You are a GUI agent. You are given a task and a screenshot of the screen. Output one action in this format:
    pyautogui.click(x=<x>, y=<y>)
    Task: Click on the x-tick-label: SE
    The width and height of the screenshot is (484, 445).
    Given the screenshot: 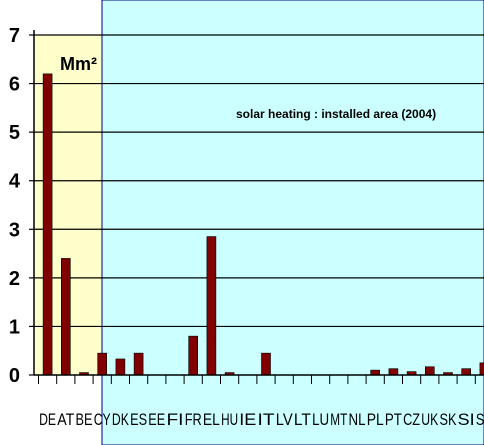 What is the action you would take?
    pyautogui.click(x=480, y=419)
    